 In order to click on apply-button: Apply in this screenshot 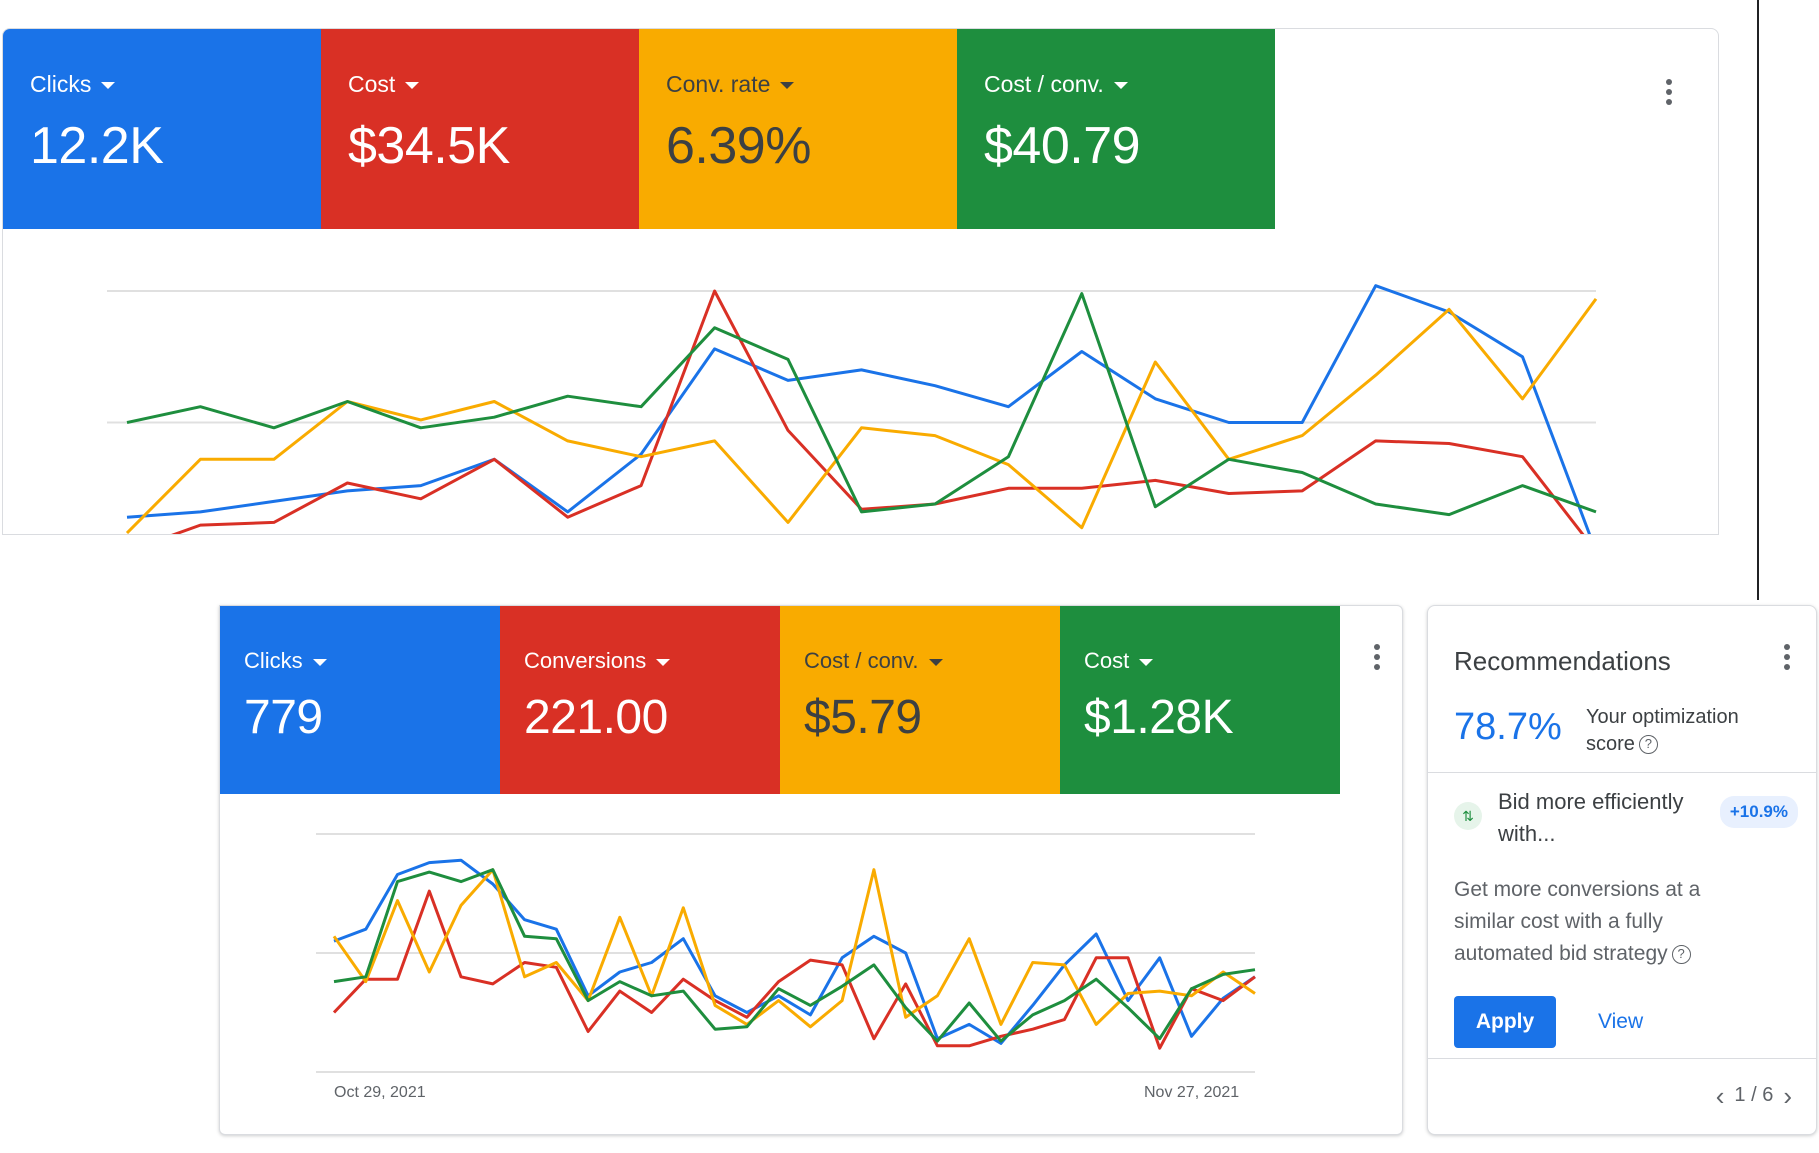, I will do `click(1505, 1022)`.